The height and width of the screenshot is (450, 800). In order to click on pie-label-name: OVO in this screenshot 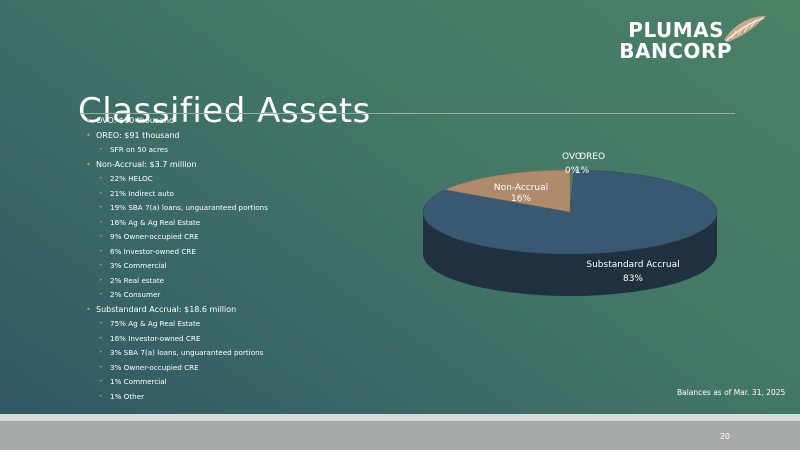, I will do `click(572, 157)`.